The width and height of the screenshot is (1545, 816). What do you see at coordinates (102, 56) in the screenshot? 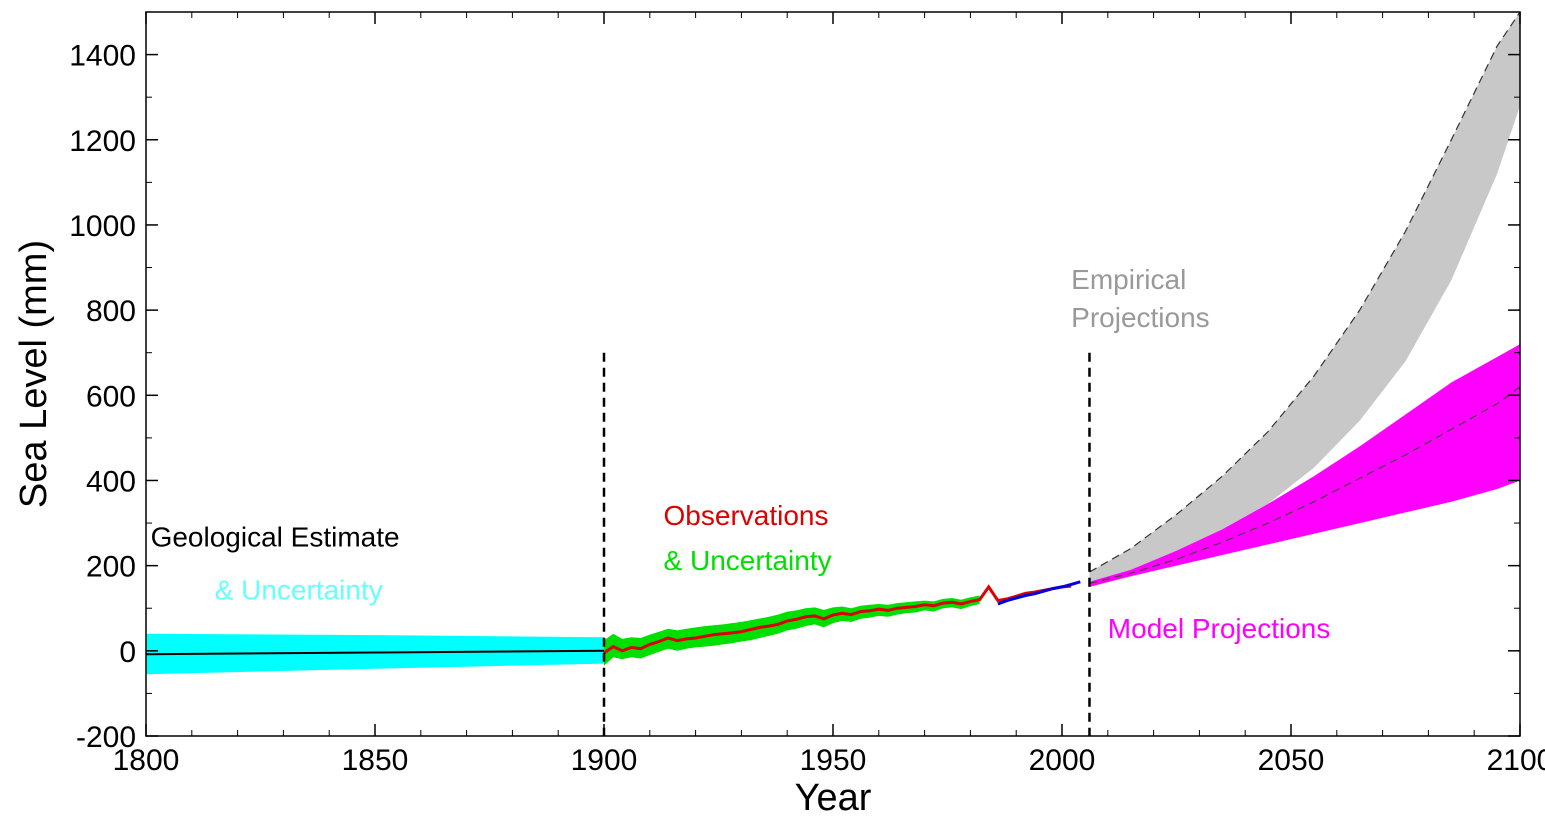
I see `y-tick-label: 1400` at bounding box center [102, 56].